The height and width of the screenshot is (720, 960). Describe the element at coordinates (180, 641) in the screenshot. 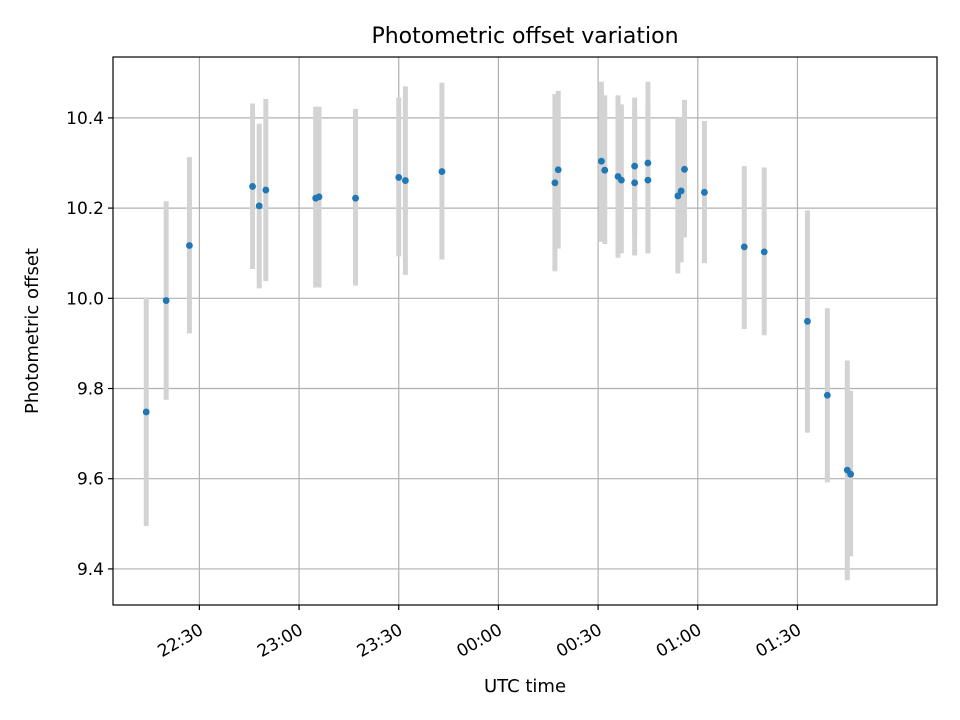

I see `x-tick-label: 22:30` at that location.